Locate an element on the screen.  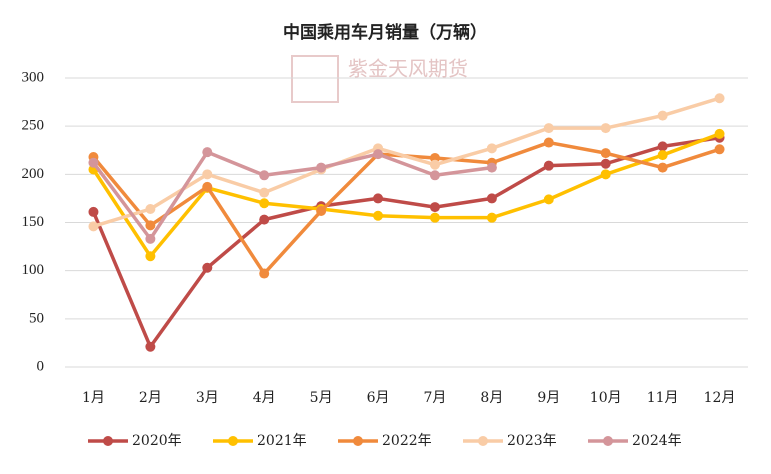
y-tick-label: 250 is located at coordinates (33, 126).